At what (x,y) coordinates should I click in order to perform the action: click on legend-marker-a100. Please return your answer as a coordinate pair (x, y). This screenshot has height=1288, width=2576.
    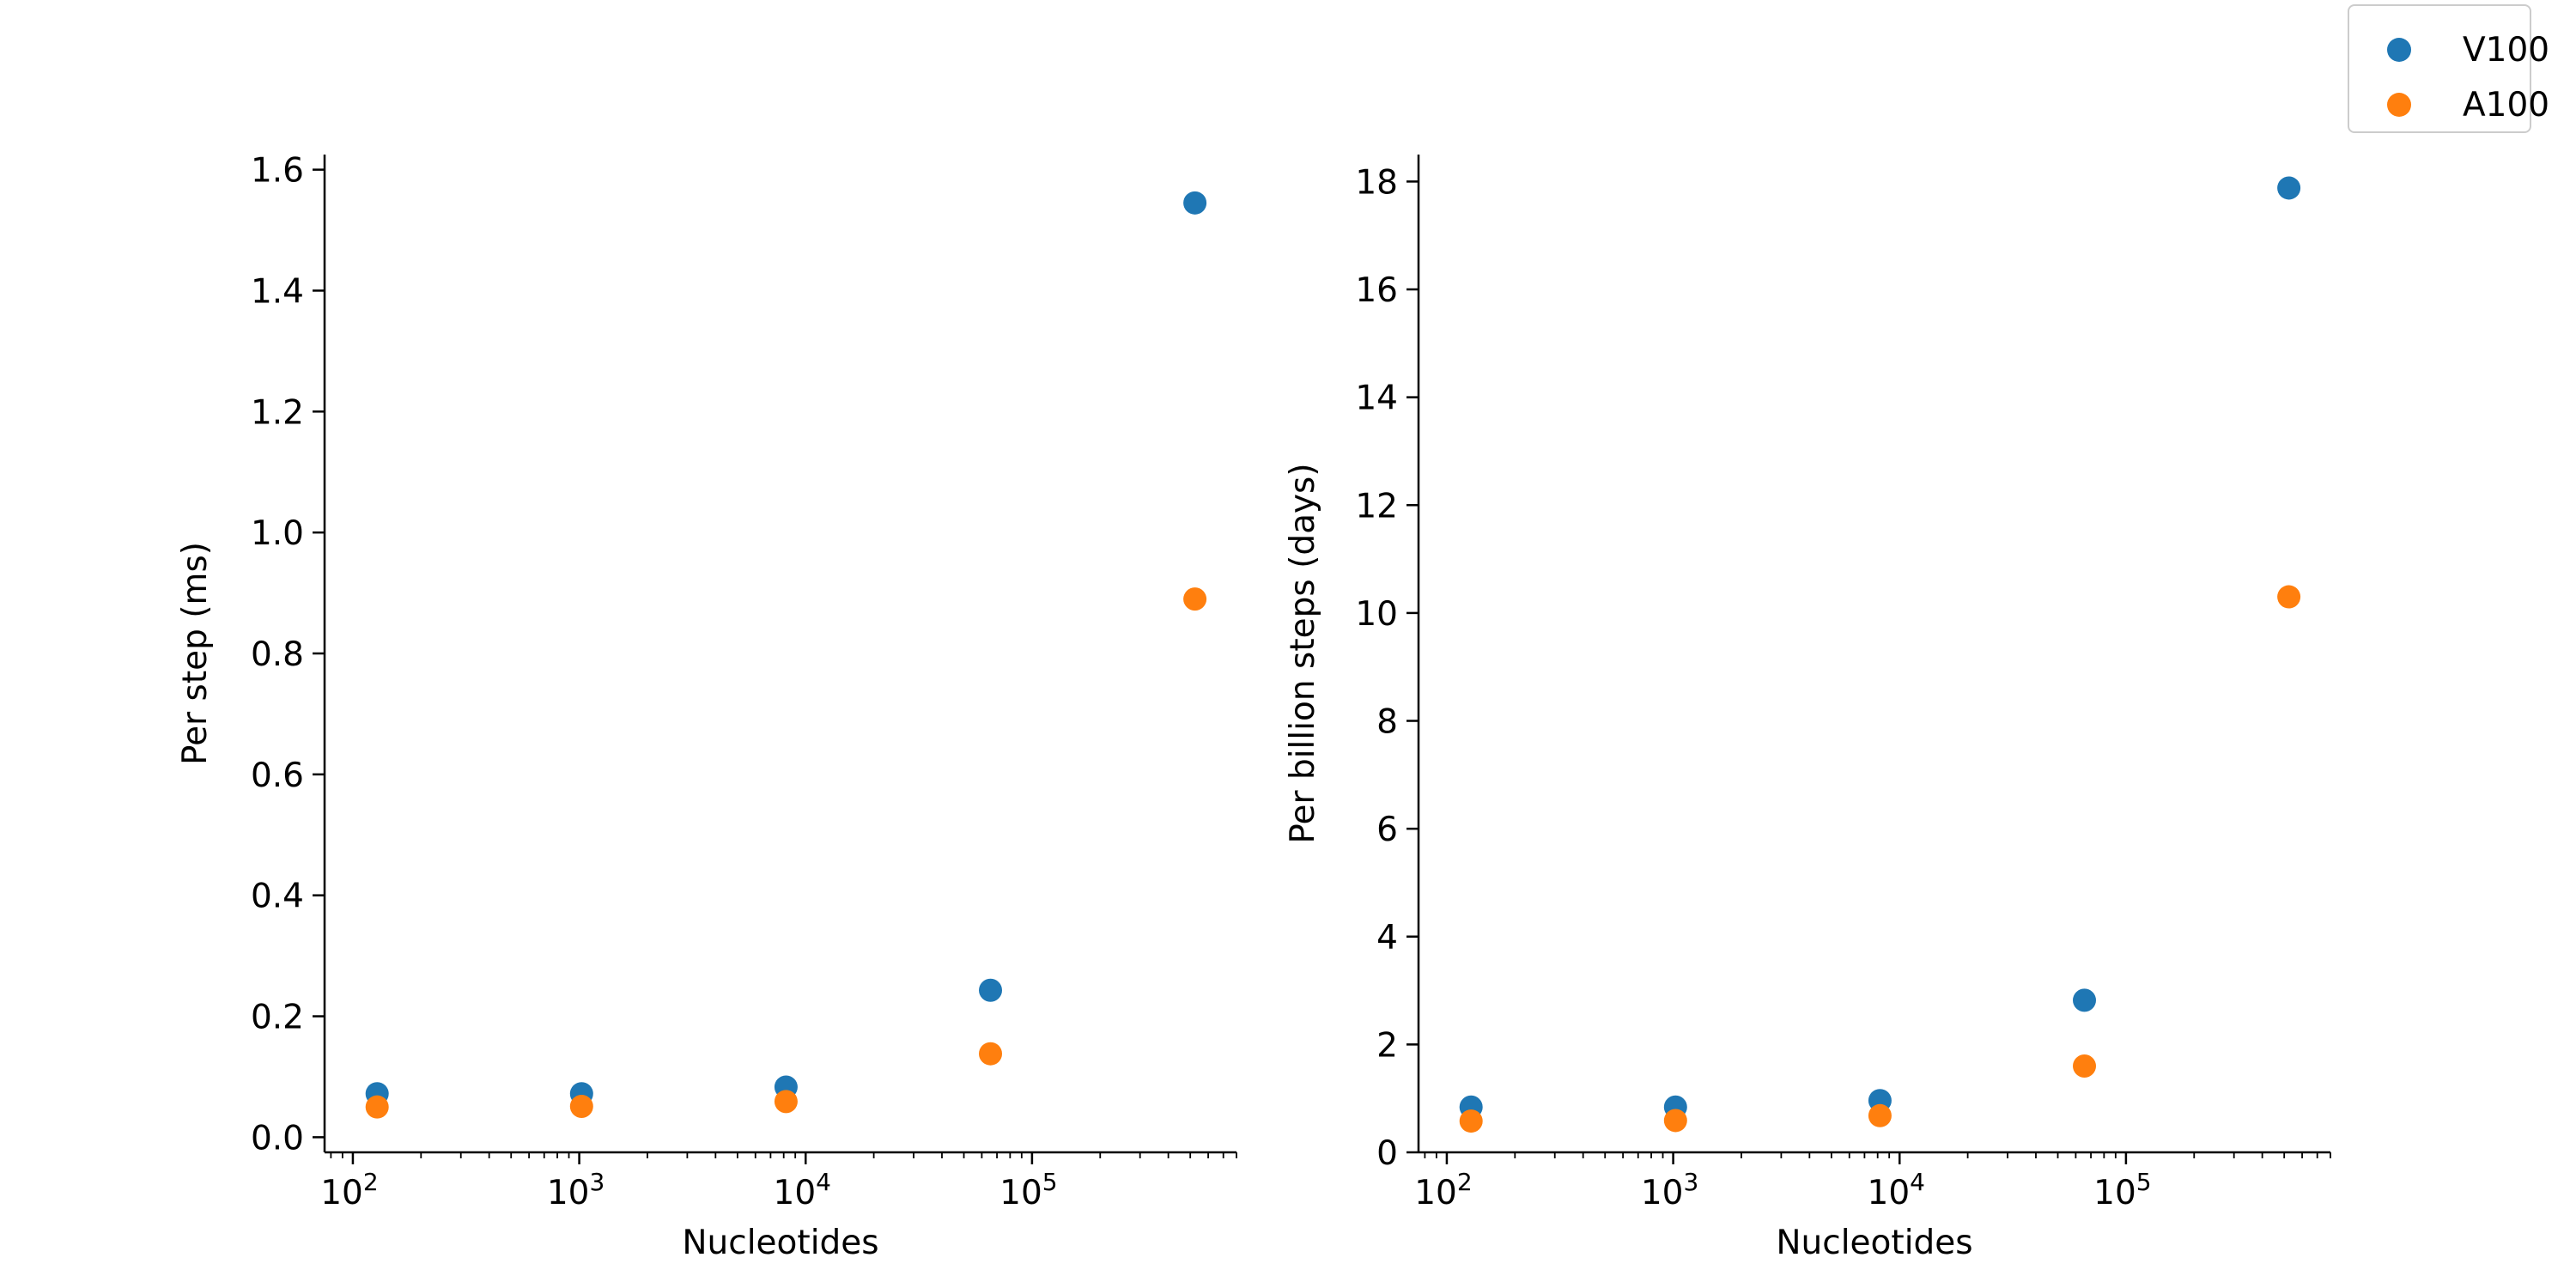
    Looking at the image, I should click on (2399, 105).